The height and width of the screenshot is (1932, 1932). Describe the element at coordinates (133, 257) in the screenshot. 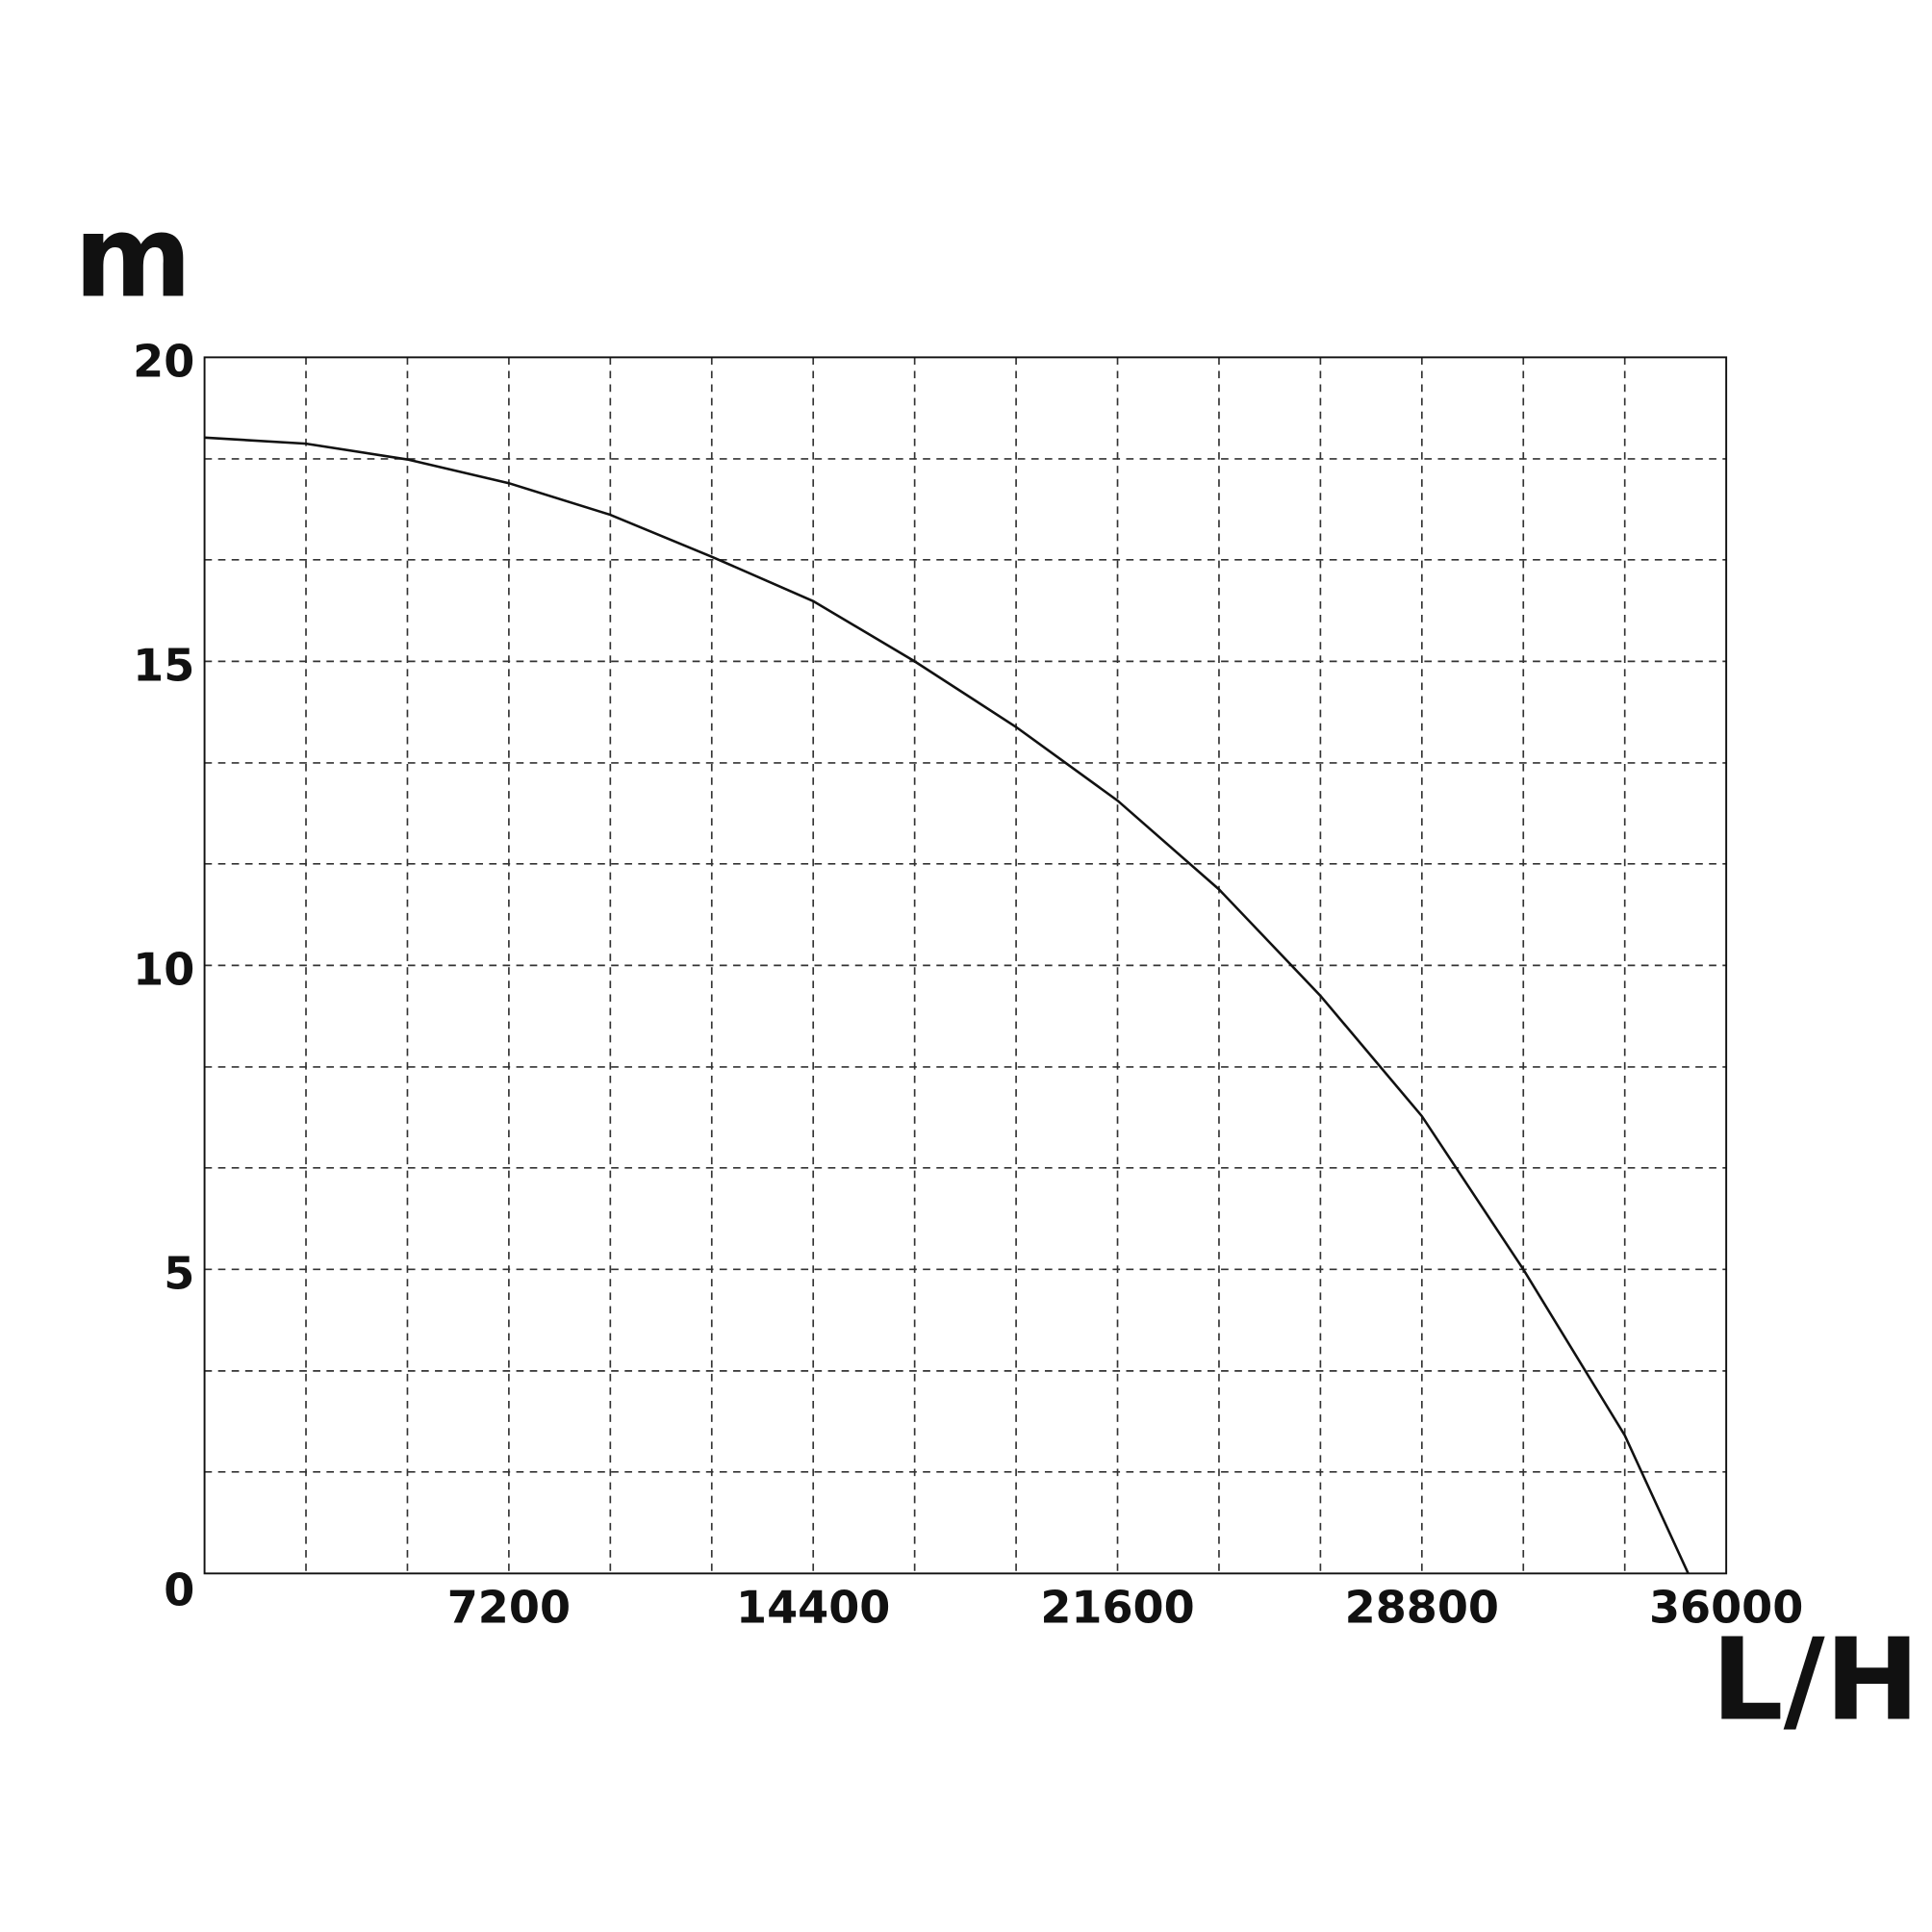

I see `y-axis-label: m` at that location.